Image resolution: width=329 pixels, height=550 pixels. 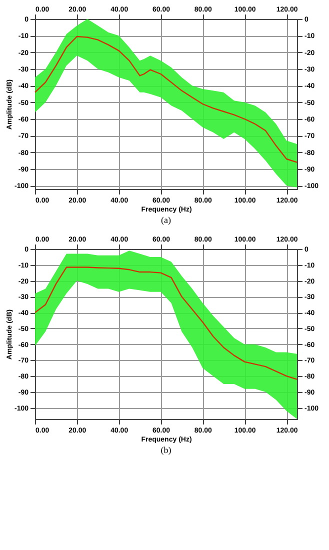 I want to click on text: (b), so click(x=166, y=450).